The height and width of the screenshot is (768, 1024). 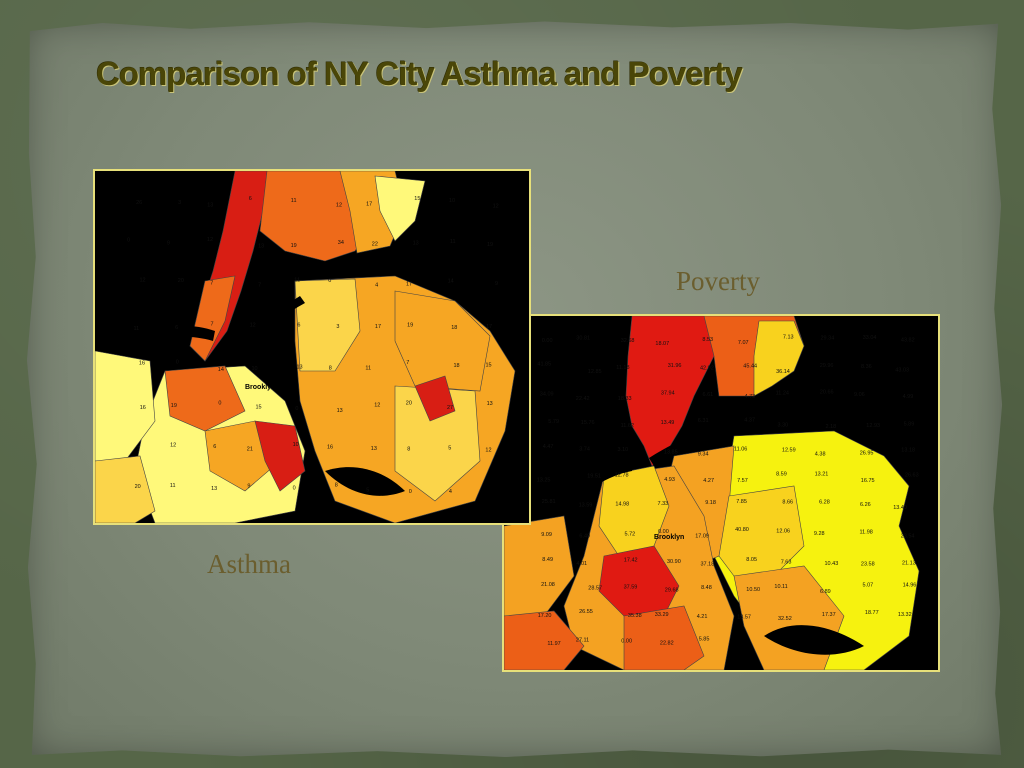 I want to click on poverty-zone-label: 0.00, so click(x=663, y=532).